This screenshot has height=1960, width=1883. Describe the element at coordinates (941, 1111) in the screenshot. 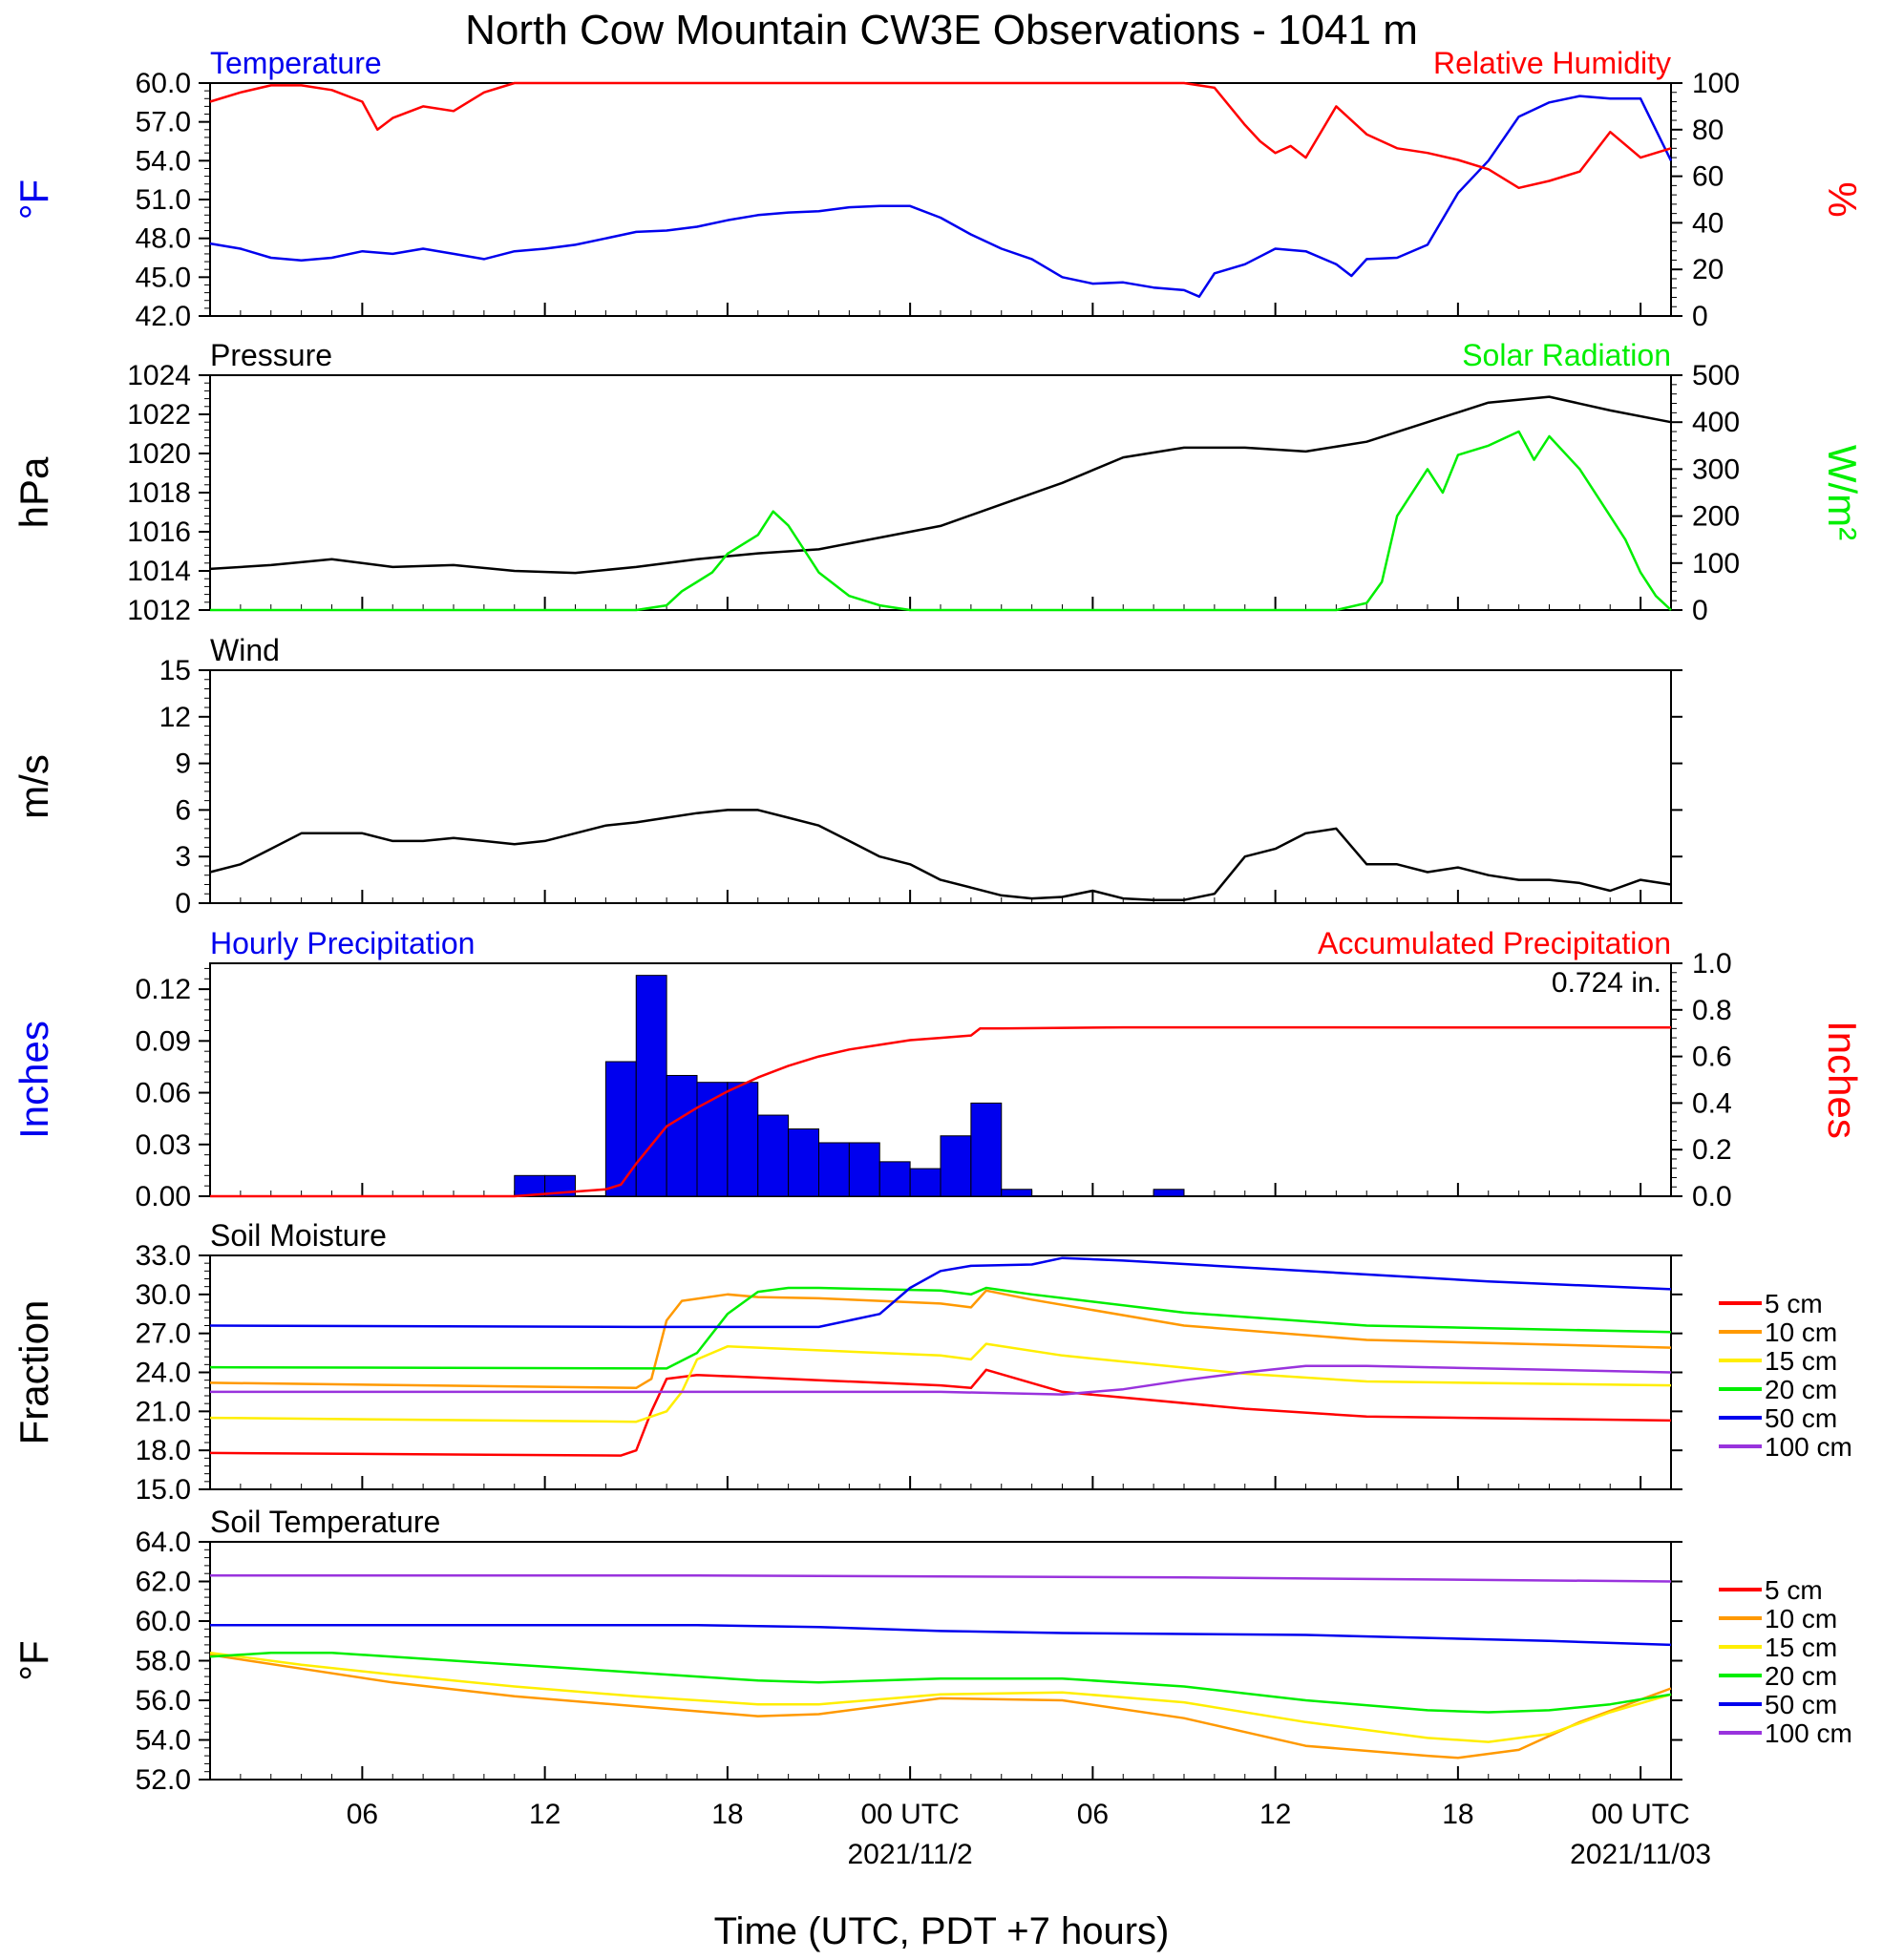

I see `series-line-accumulated-precipitation` at that location.